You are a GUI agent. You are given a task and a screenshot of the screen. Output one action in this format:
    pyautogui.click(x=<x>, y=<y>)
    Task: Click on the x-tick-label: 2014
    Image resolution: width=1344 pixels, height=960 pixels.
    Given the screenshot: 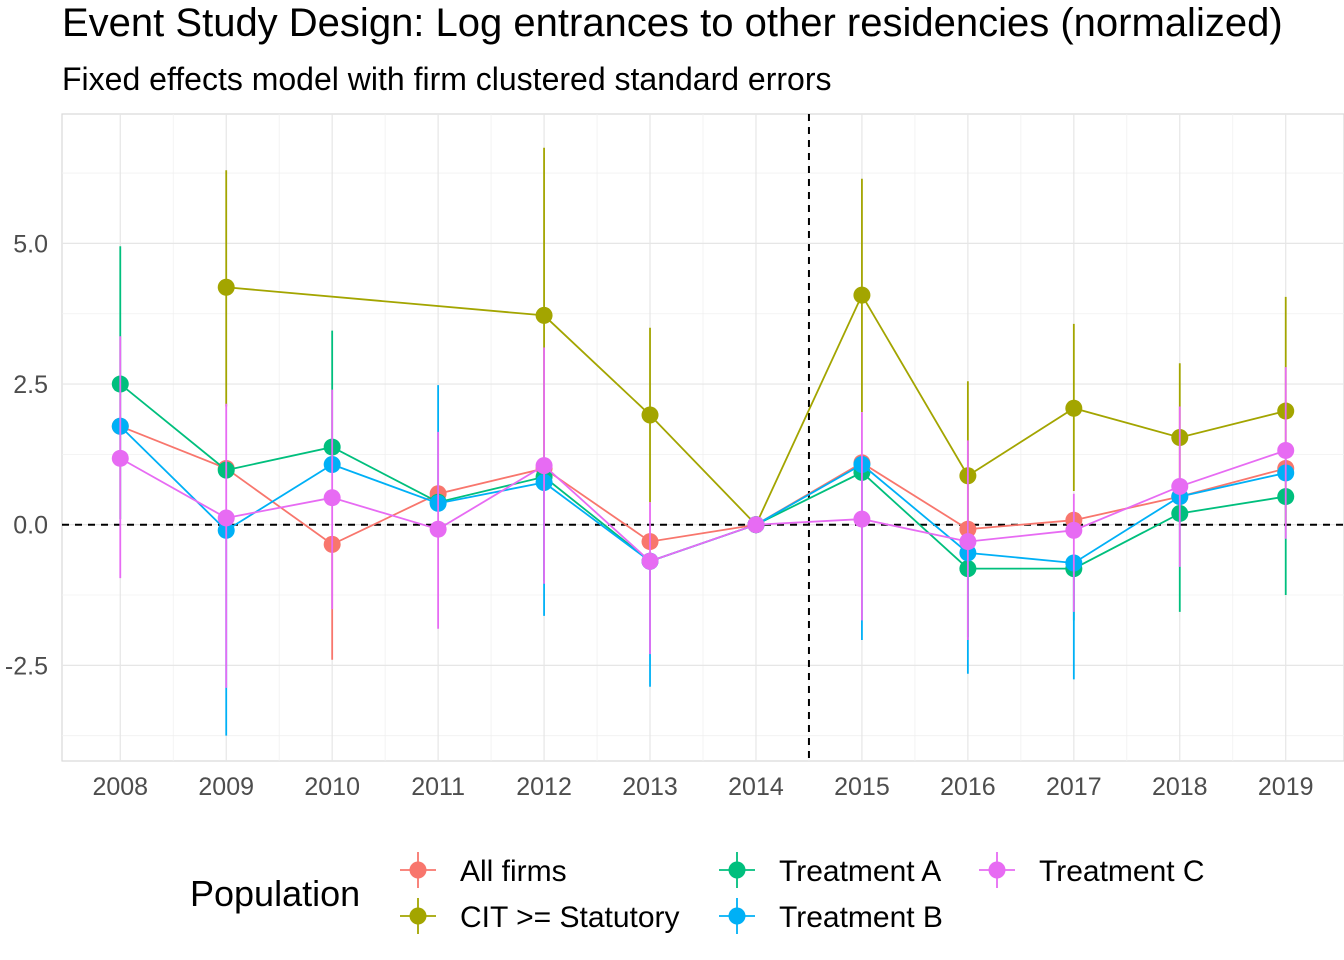 What is the action you would take?
    pyautogui.click(x=756, y=787)
    